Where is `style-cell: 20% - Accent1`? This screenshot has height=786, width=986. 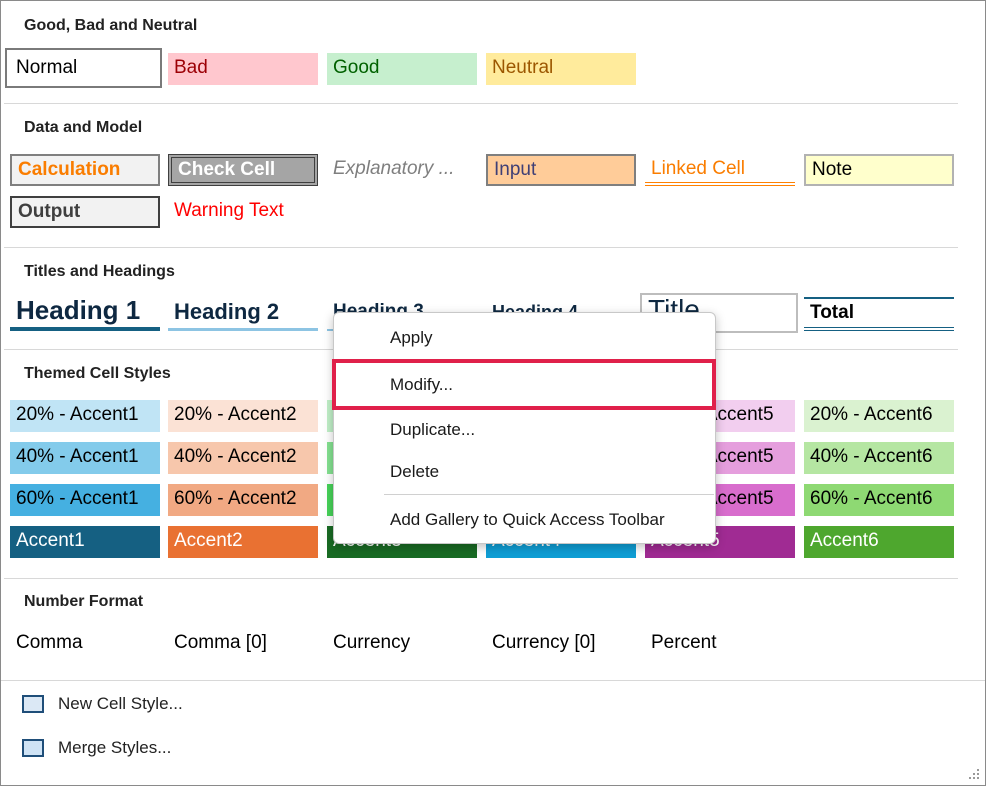 style-cell: 20% - Accent1 is located at coordinates (85, 416).